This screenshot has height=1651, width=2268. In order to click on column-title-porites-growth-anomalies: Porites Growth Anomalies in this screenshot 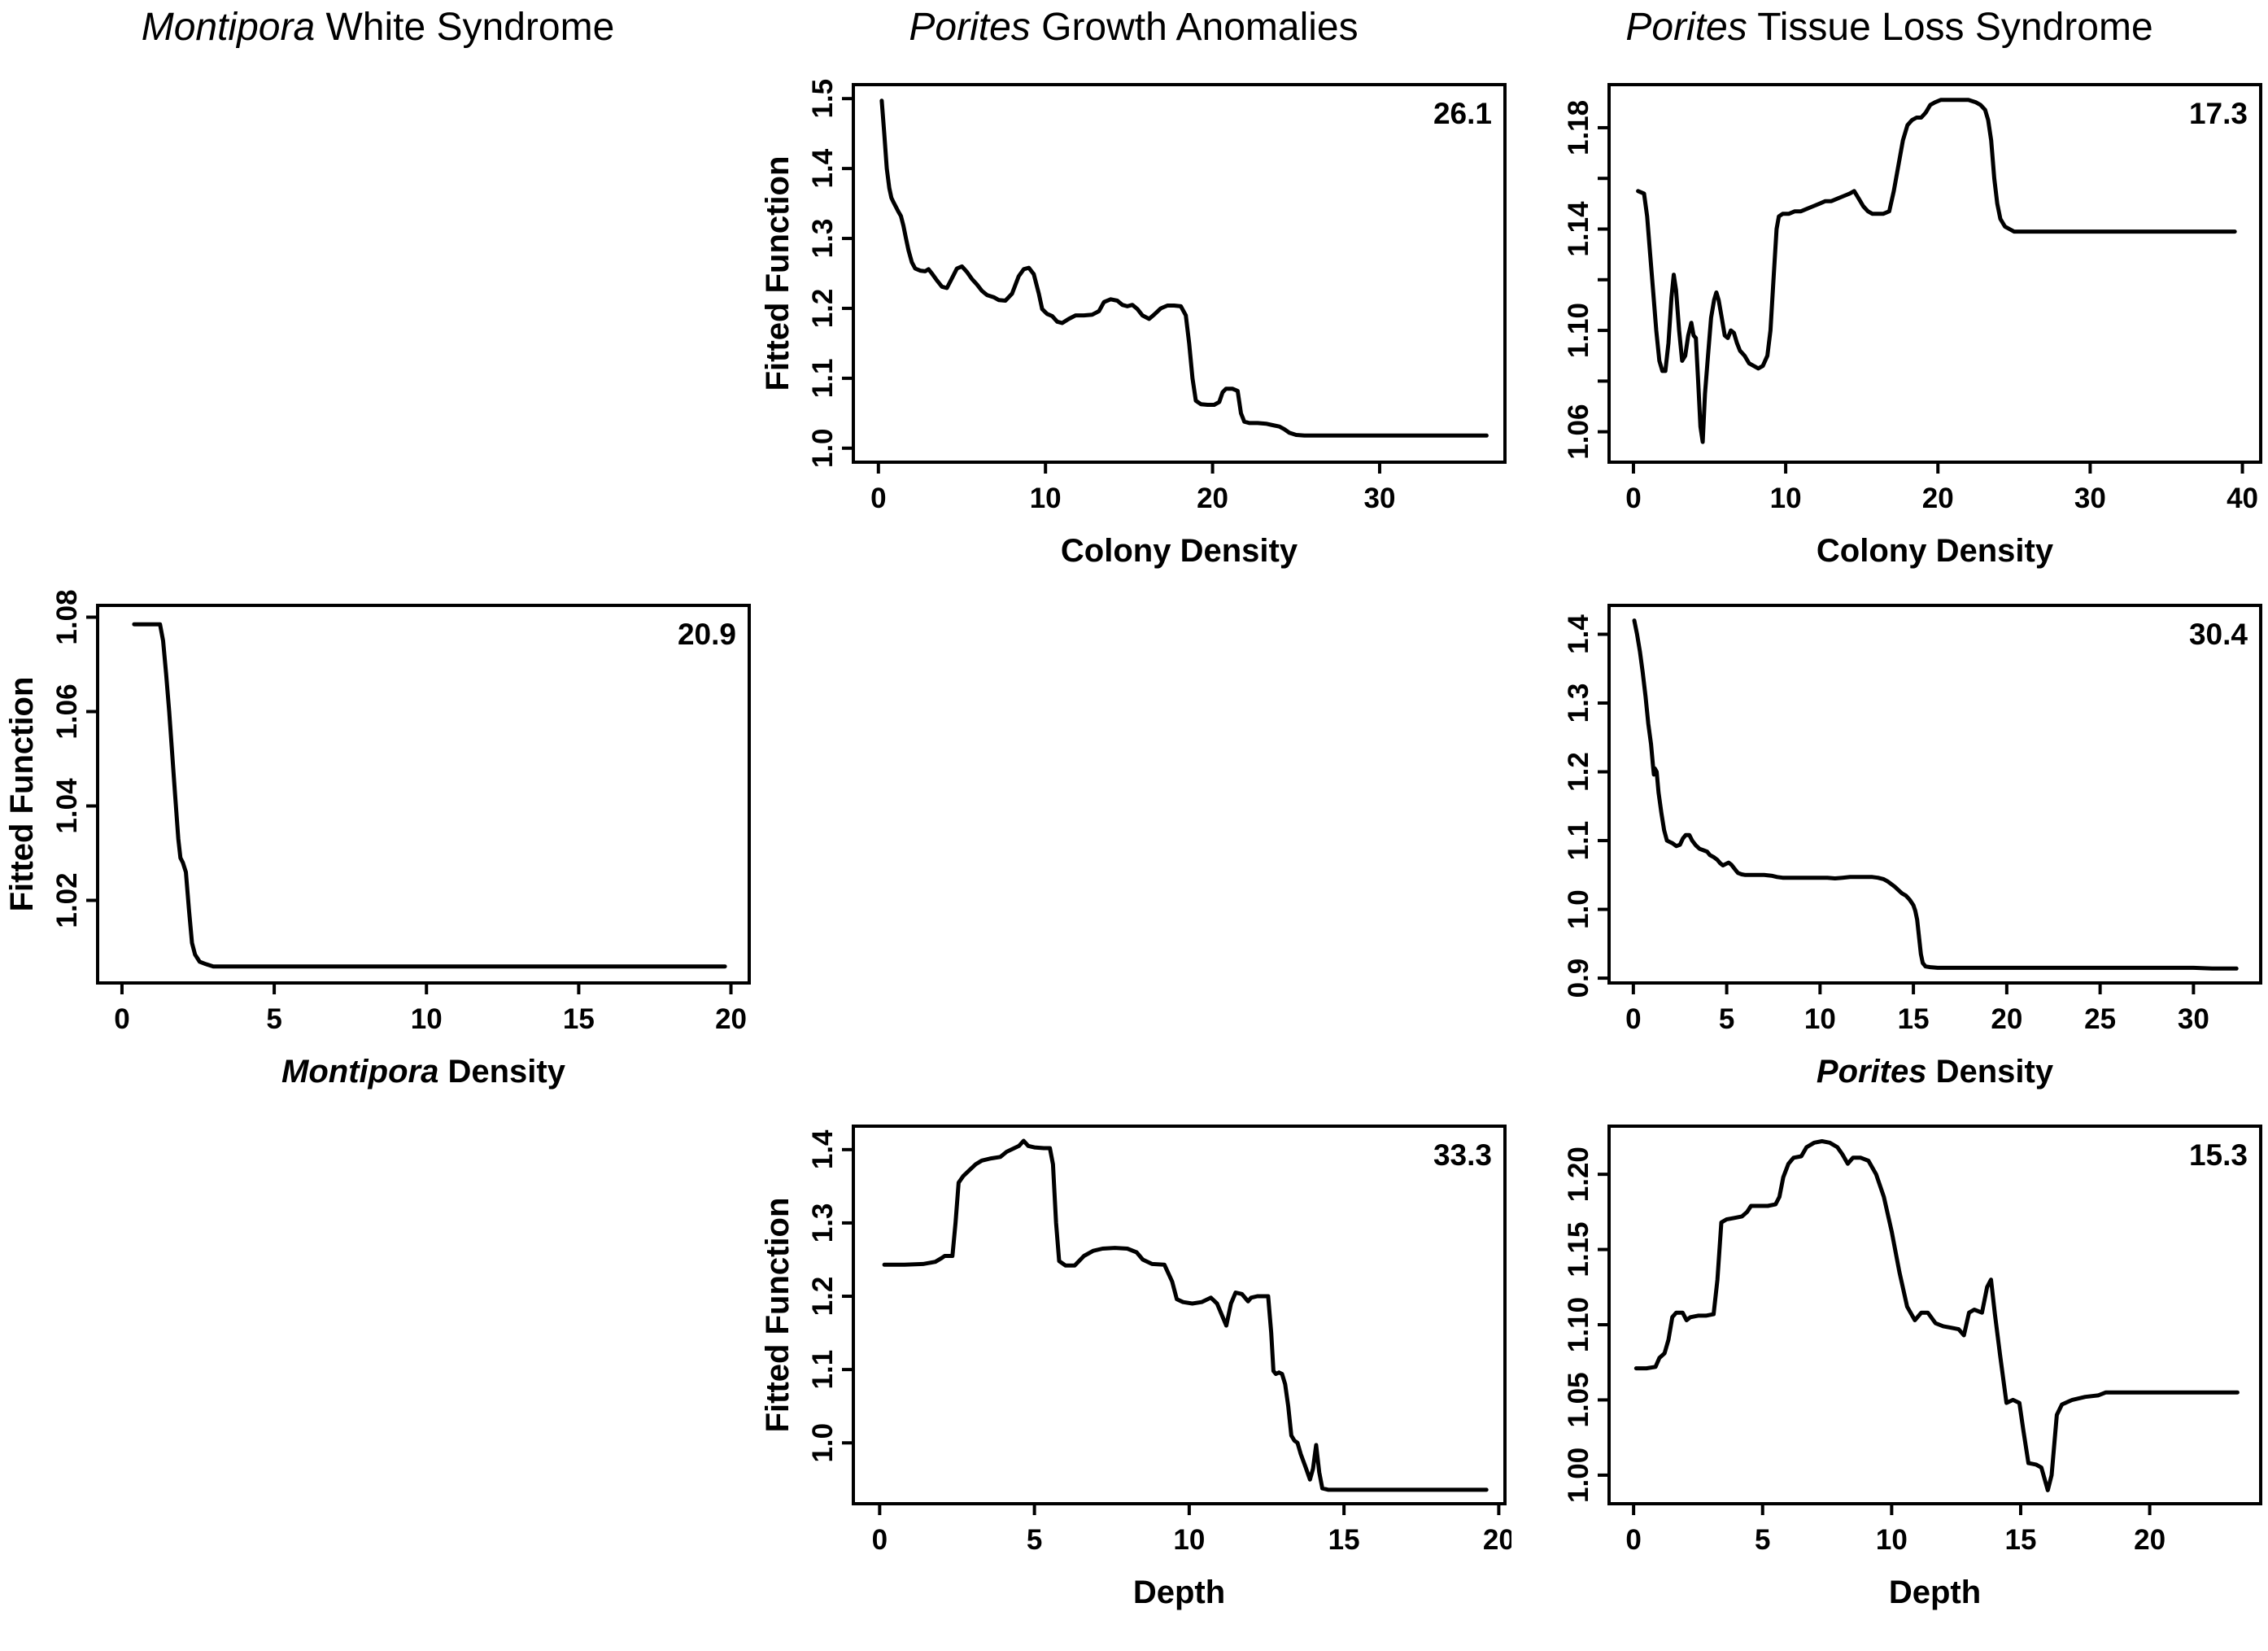, I will do `click(1133, 27)`.